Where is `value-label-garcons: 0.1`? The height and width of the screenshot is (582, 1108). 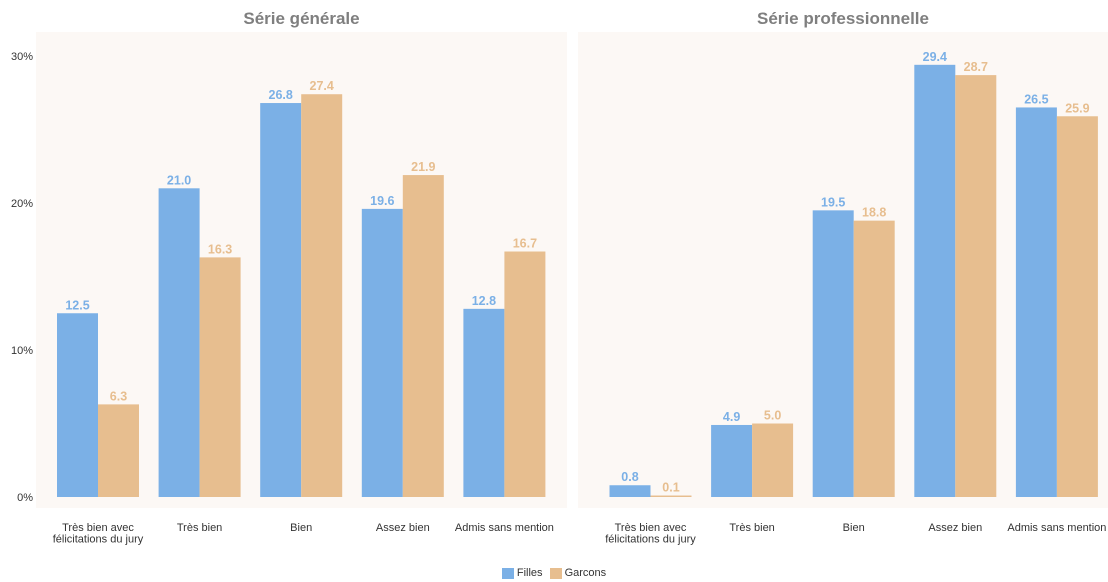
value-label-garcons: 0.1 is located at coordinates (670, 488).